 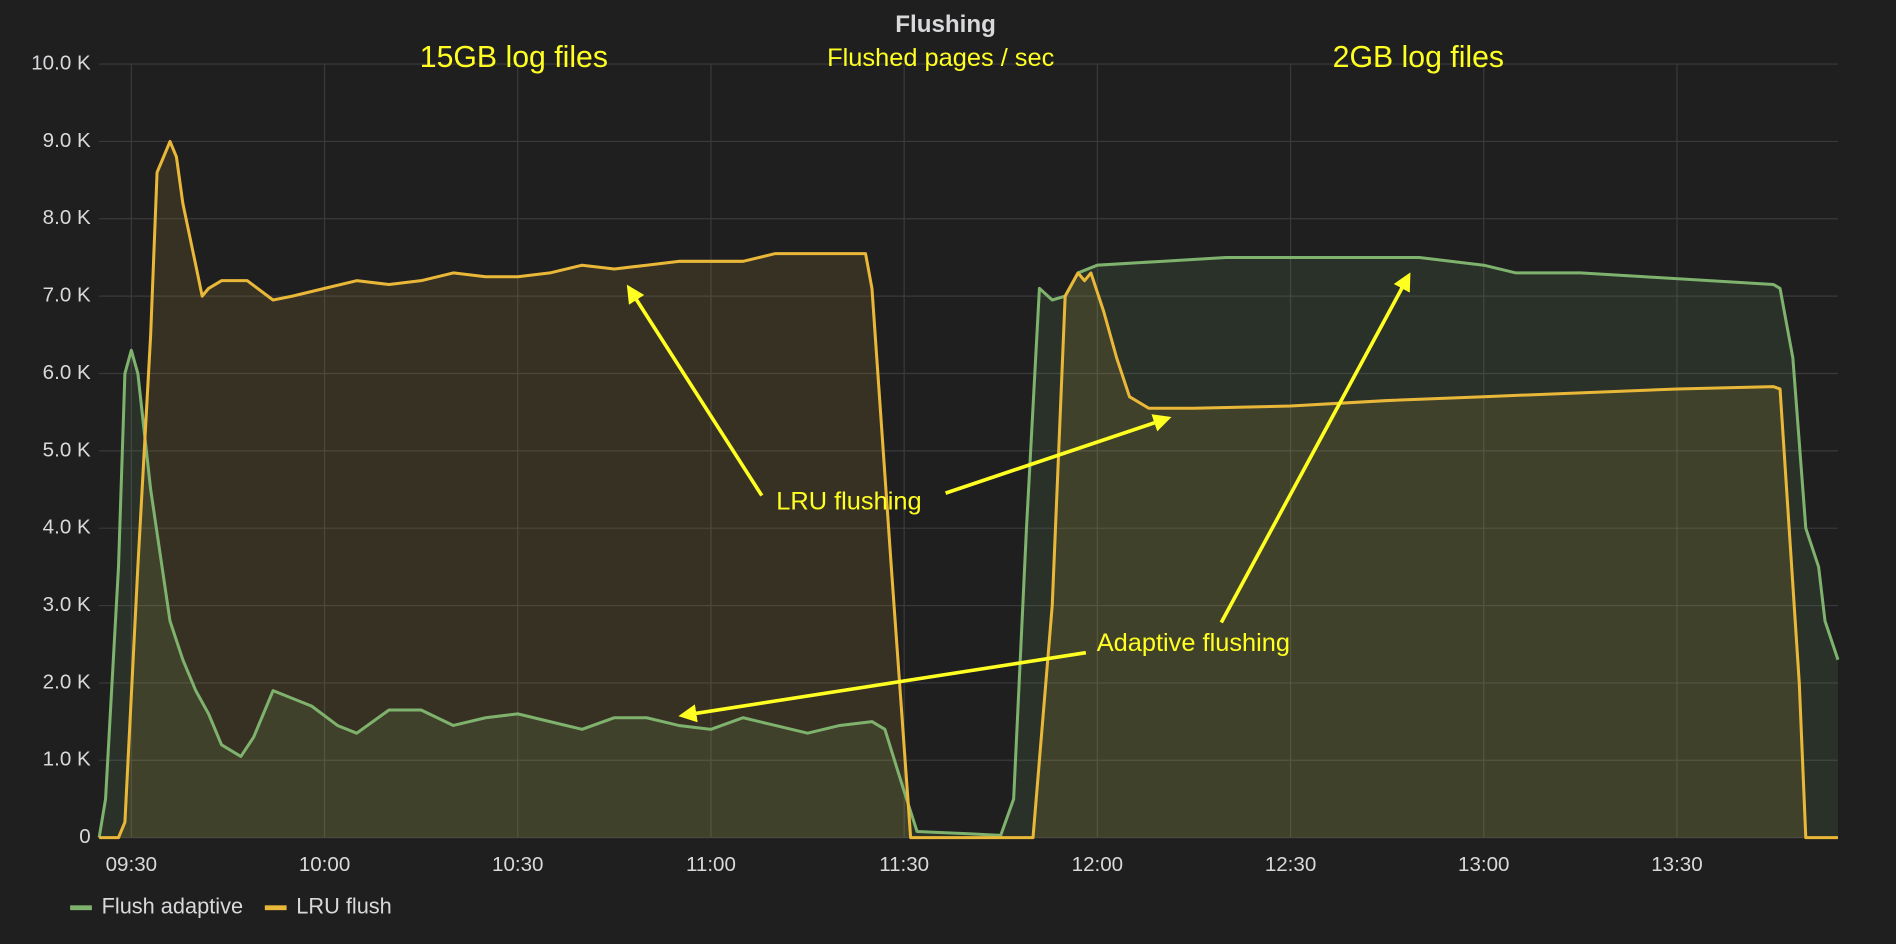 What do you see at coordinates (84, 836) in the screenshot?
I see `y-tick-label: 0` at bounding box center [84, 836].